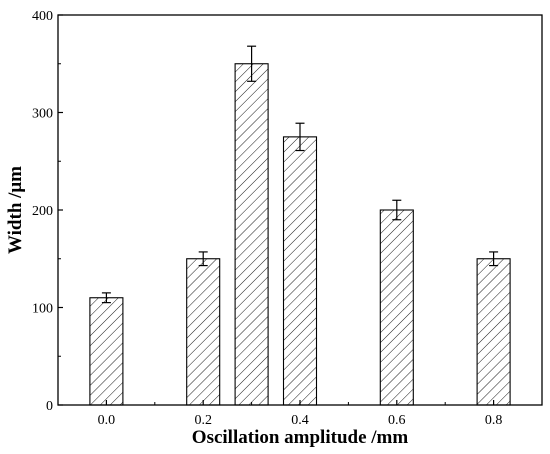 This screenshot has height=454, width=550. What do you see at coordinates (42, 114) in the screenshot?
I see `y-tick-label: 300` at bounding box center [42, 114].